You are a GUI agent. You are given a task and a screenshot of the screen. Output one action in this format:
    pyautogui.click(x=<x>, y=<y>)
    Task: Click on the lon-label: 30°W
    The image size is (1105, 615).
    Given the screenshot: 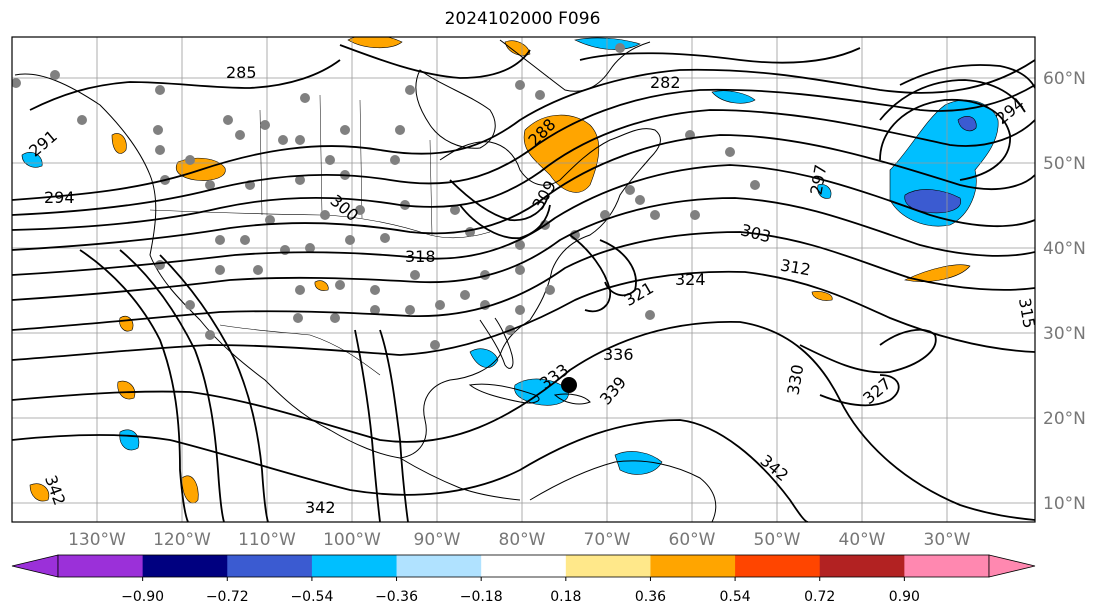 What is the action you would take?
    pyautogui.click(x=947, y=540)
    